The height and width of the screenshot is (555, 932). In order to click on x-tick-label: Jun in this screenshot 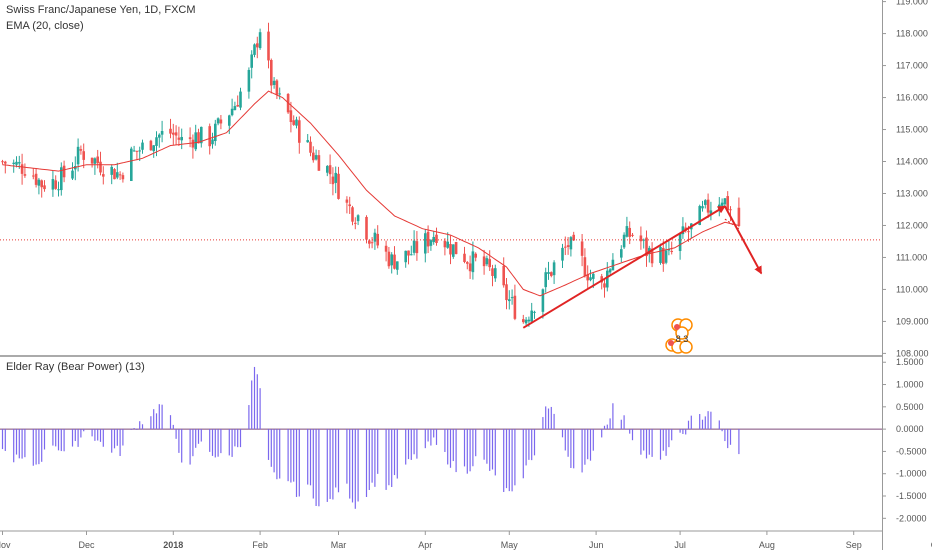, I will do `click(596, 545)`.